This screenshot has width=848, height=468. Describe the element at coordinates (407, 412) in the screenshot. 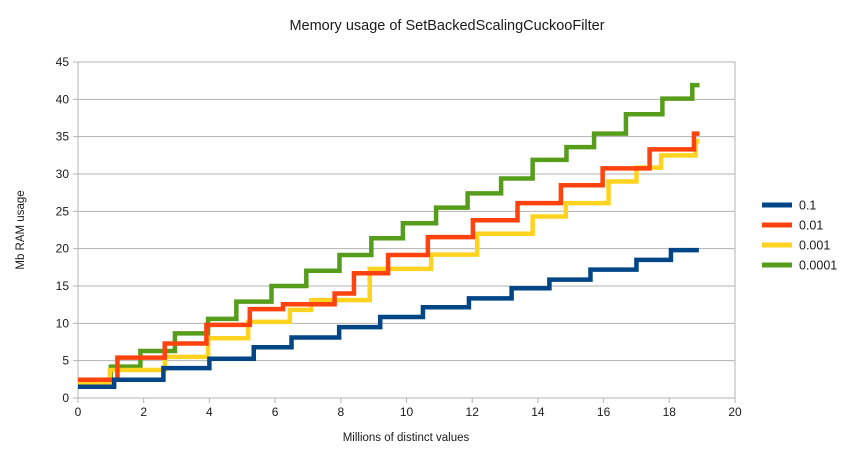

I see `x-tick-label: 10` at that location.